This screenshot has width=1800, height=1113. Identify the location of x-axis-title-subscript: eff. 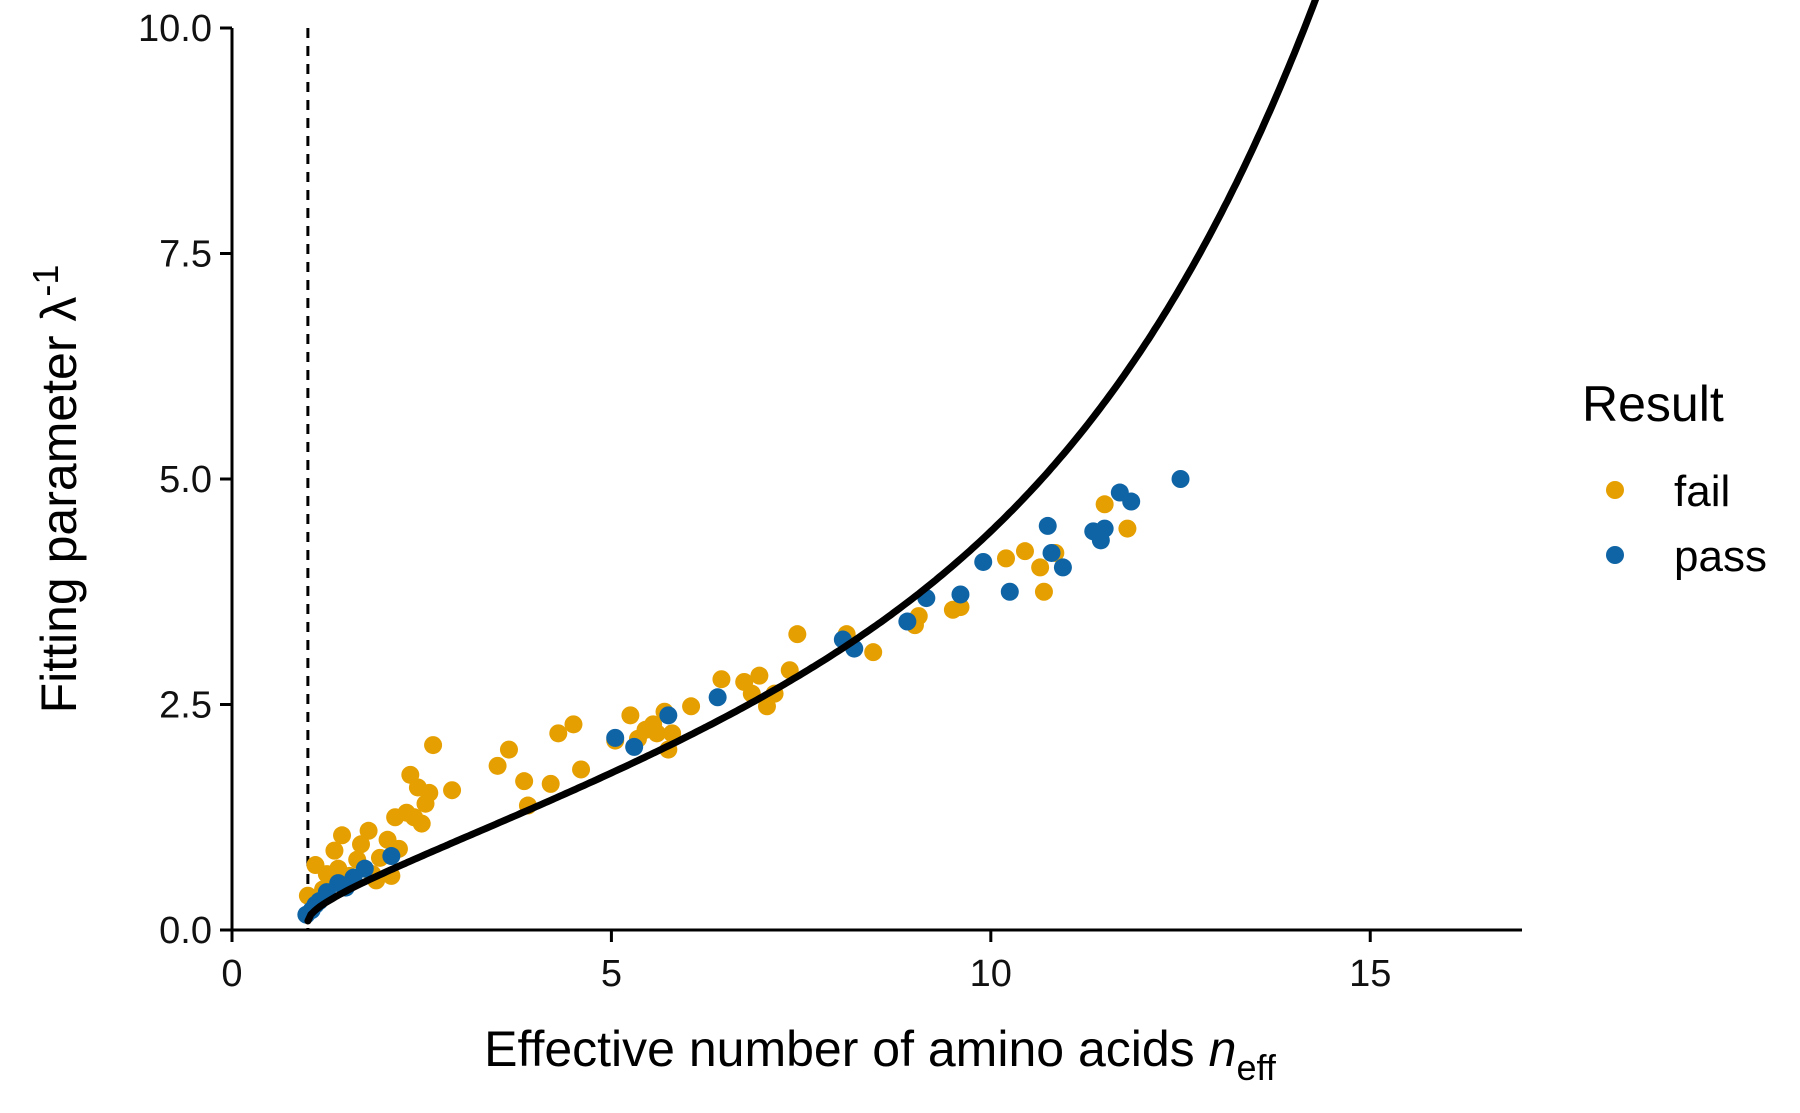
(1256, 1067).